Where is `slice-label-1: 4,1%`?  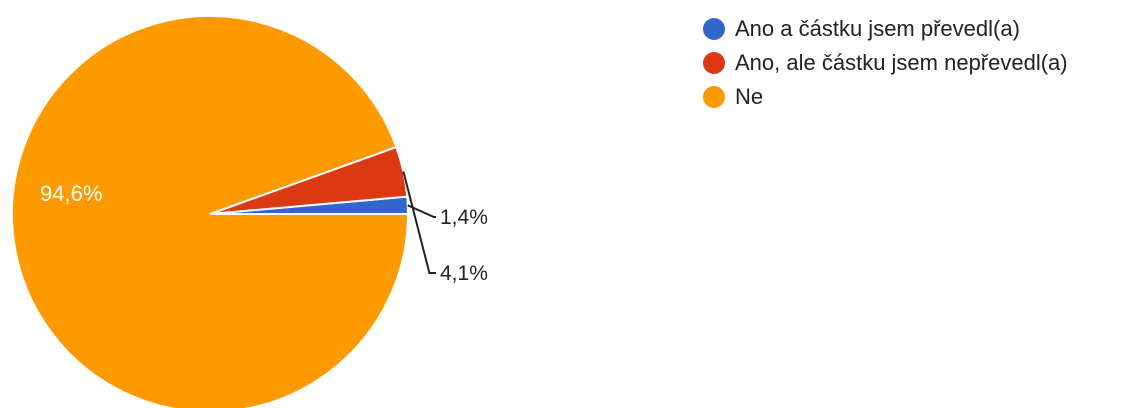 slice-label-1: 4,1% is located at coordinates (464, 273).